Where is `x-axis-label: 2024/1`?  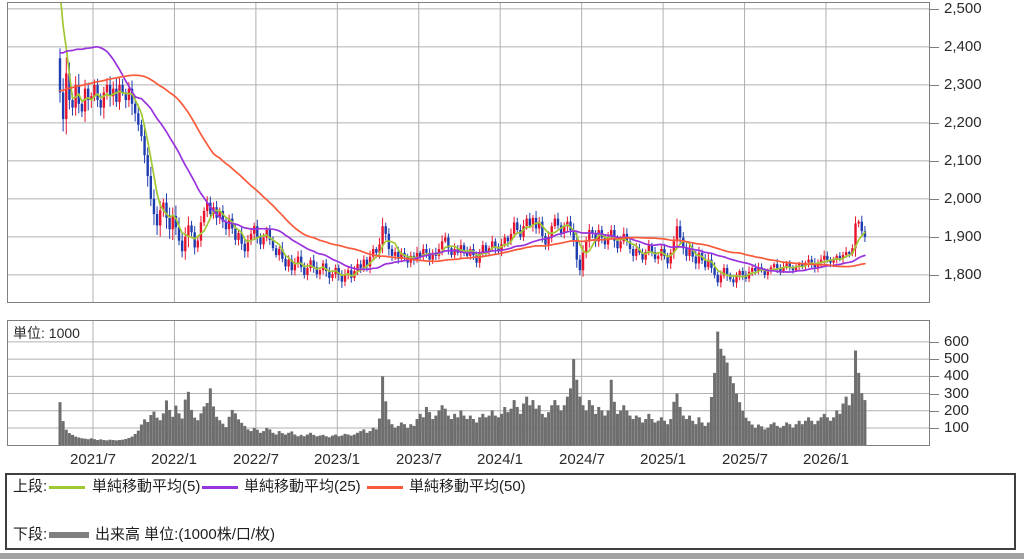
x-axis-label: 2024/1 is located at coordinates (500, 459).